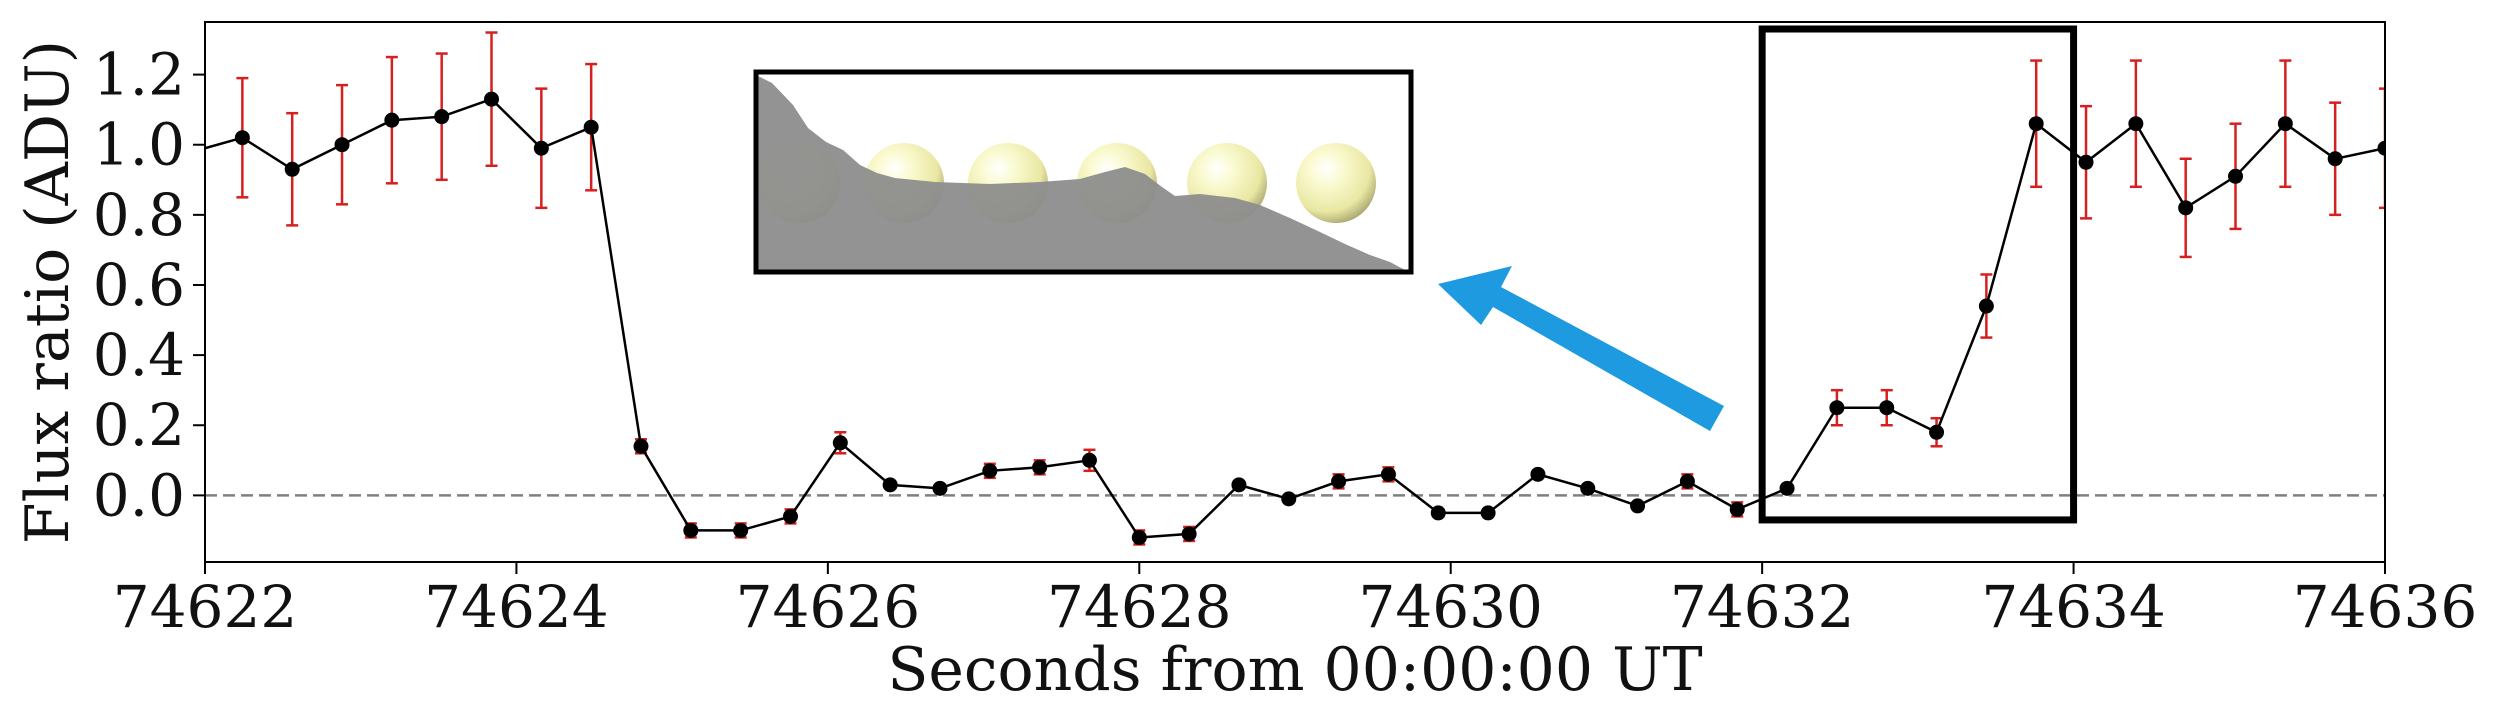 This screenshot has width=2500, height=725. I want to click on inset-sphere, so click(1336, 183).